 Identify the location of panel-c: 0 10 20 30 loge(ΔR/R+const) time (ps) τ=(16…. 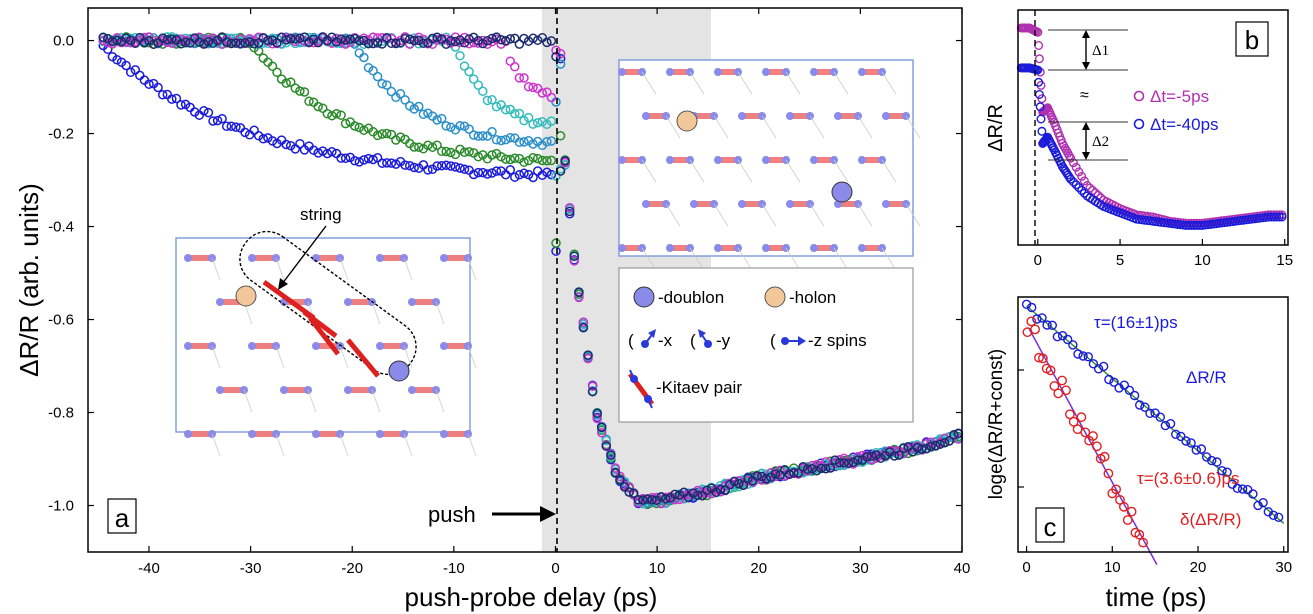
(1139, 454).